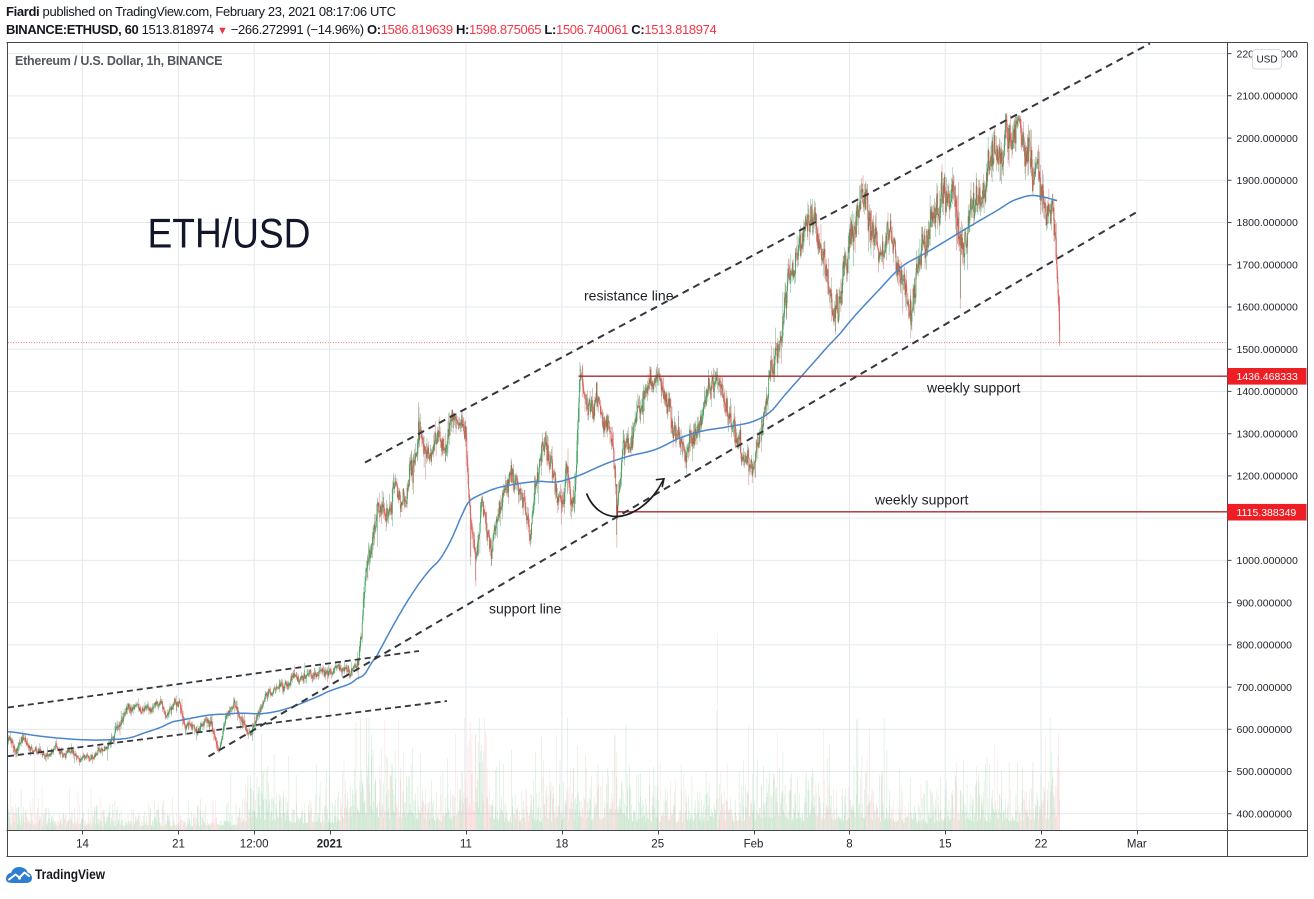  Describe the element at coordinates (1267, 561) in the screenshot. I see `svg-text: 1000.000000` at that location.